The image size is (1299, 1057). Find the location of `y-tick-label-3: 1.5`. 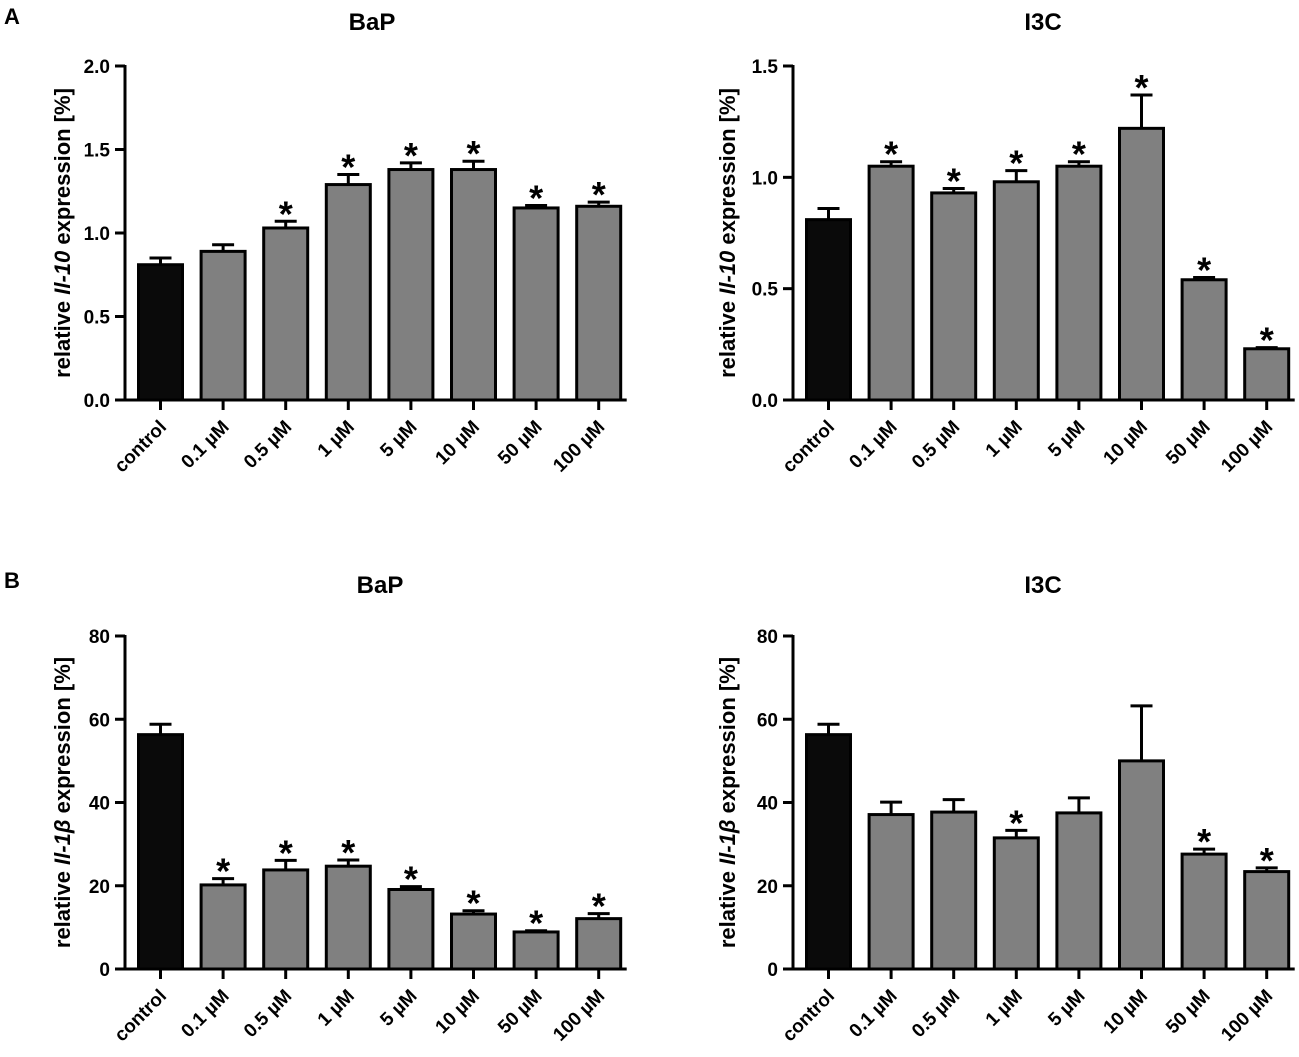

y-tick-label-3: 1.5 is located at coordinates (765, 67).